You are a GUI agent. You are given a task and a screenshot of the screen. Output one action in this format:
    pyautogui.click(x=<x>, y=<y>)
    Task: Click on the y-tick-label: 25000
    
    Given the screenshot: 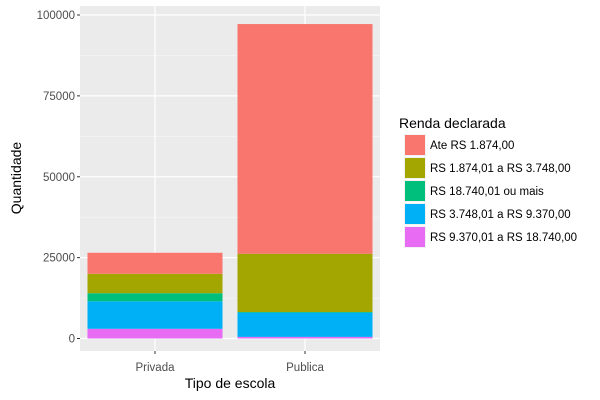 What is the action you would take?
    pyautogui.click(x=59, y=259)
    